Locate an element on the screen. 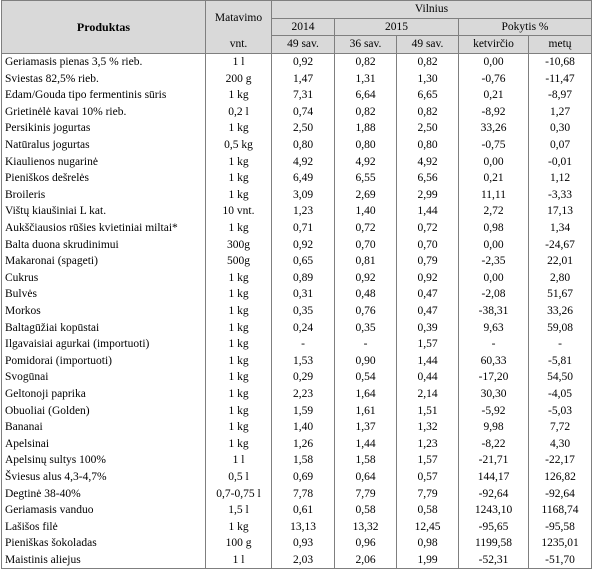 This screenshot has height=587, width=592. year-2015-header: 2015 is located at coordinates (396, 27).